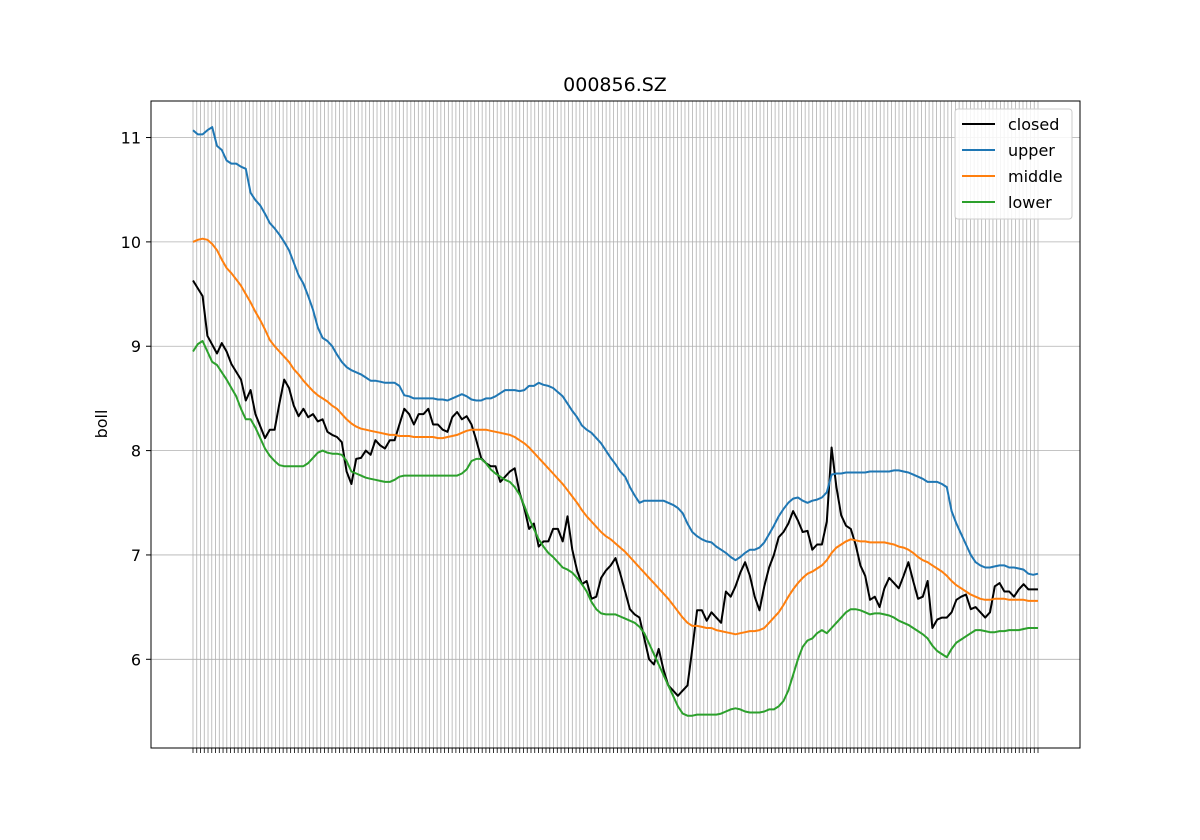 The image size is (1200, 840). Describe the element at coordinates (136, 399) in the screenshot. I see `y-axis-ticks: 6 7 8 9 10 11` at that location.